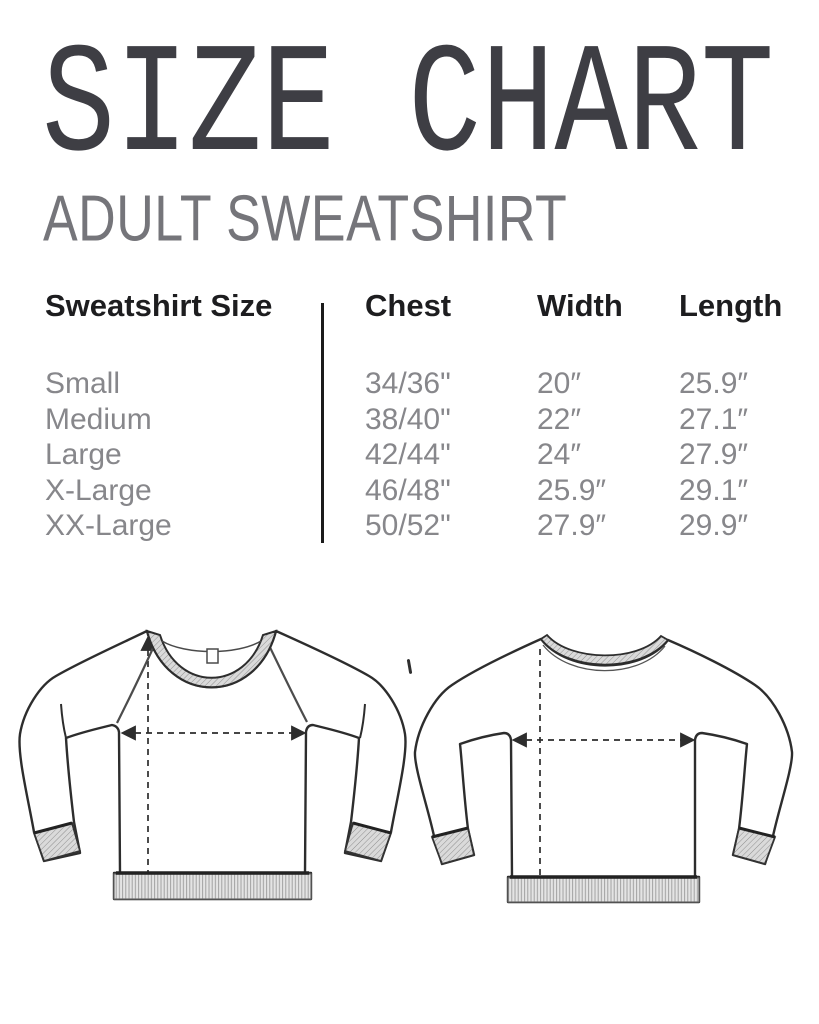 This screenshot has width=819, height=1024. I want to click on table-row: Large 42/44" 24″ 27.9″, so click(387, 455).